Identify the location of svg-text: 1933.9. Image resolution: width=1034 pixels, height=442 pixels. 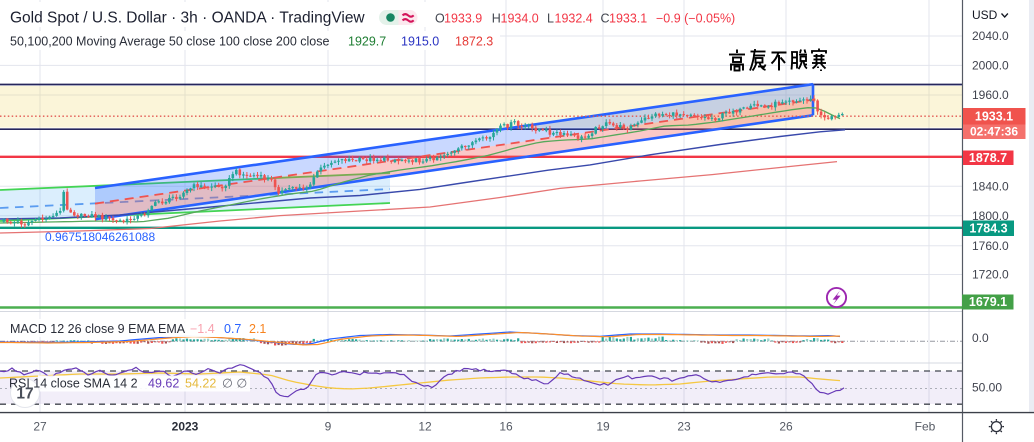
(463, 19).